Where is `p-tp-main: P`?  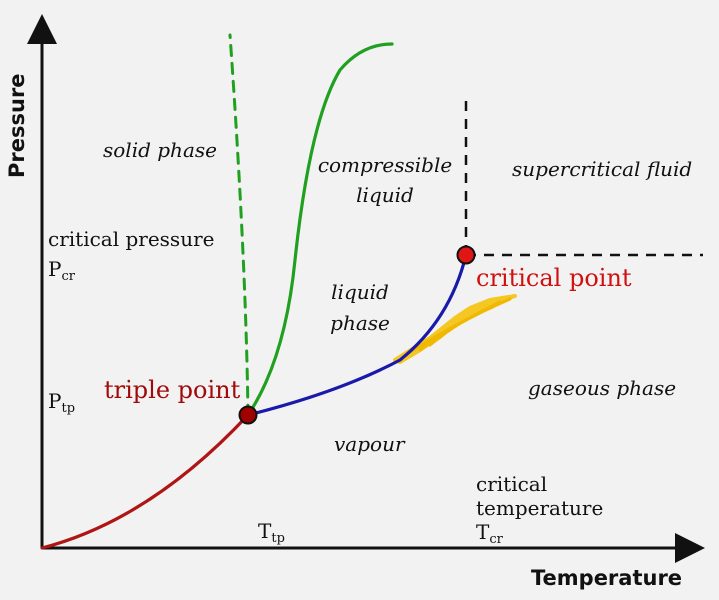 p-tp-main: P is located at coordinates (54, 401).